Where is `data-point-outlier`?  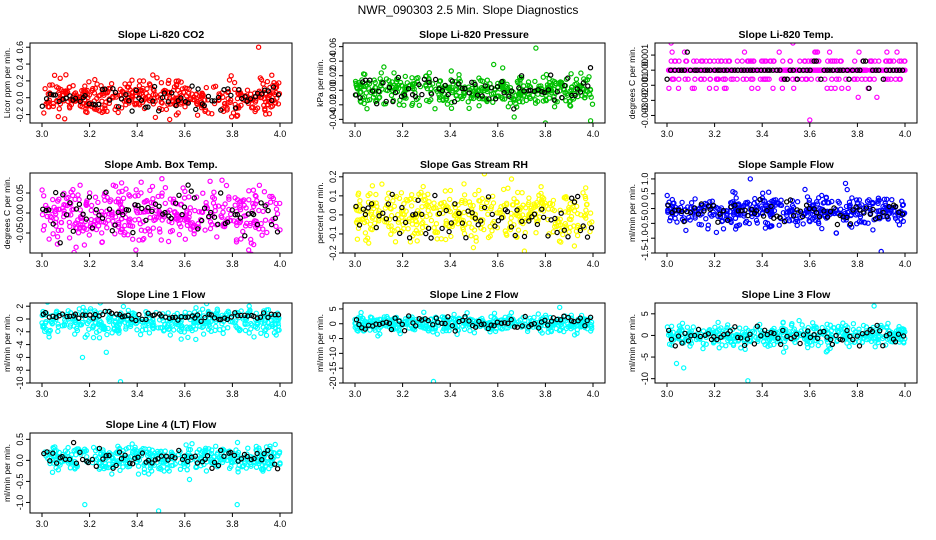
data-point-outlier is located at coordinates (258, 47).